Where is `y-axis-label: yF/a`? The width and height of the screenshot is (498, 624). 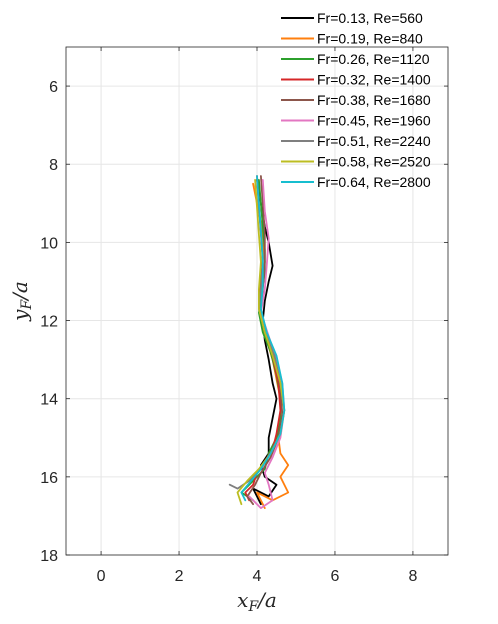 y-axis-label: yF/a is located at coordinates (21, 301).